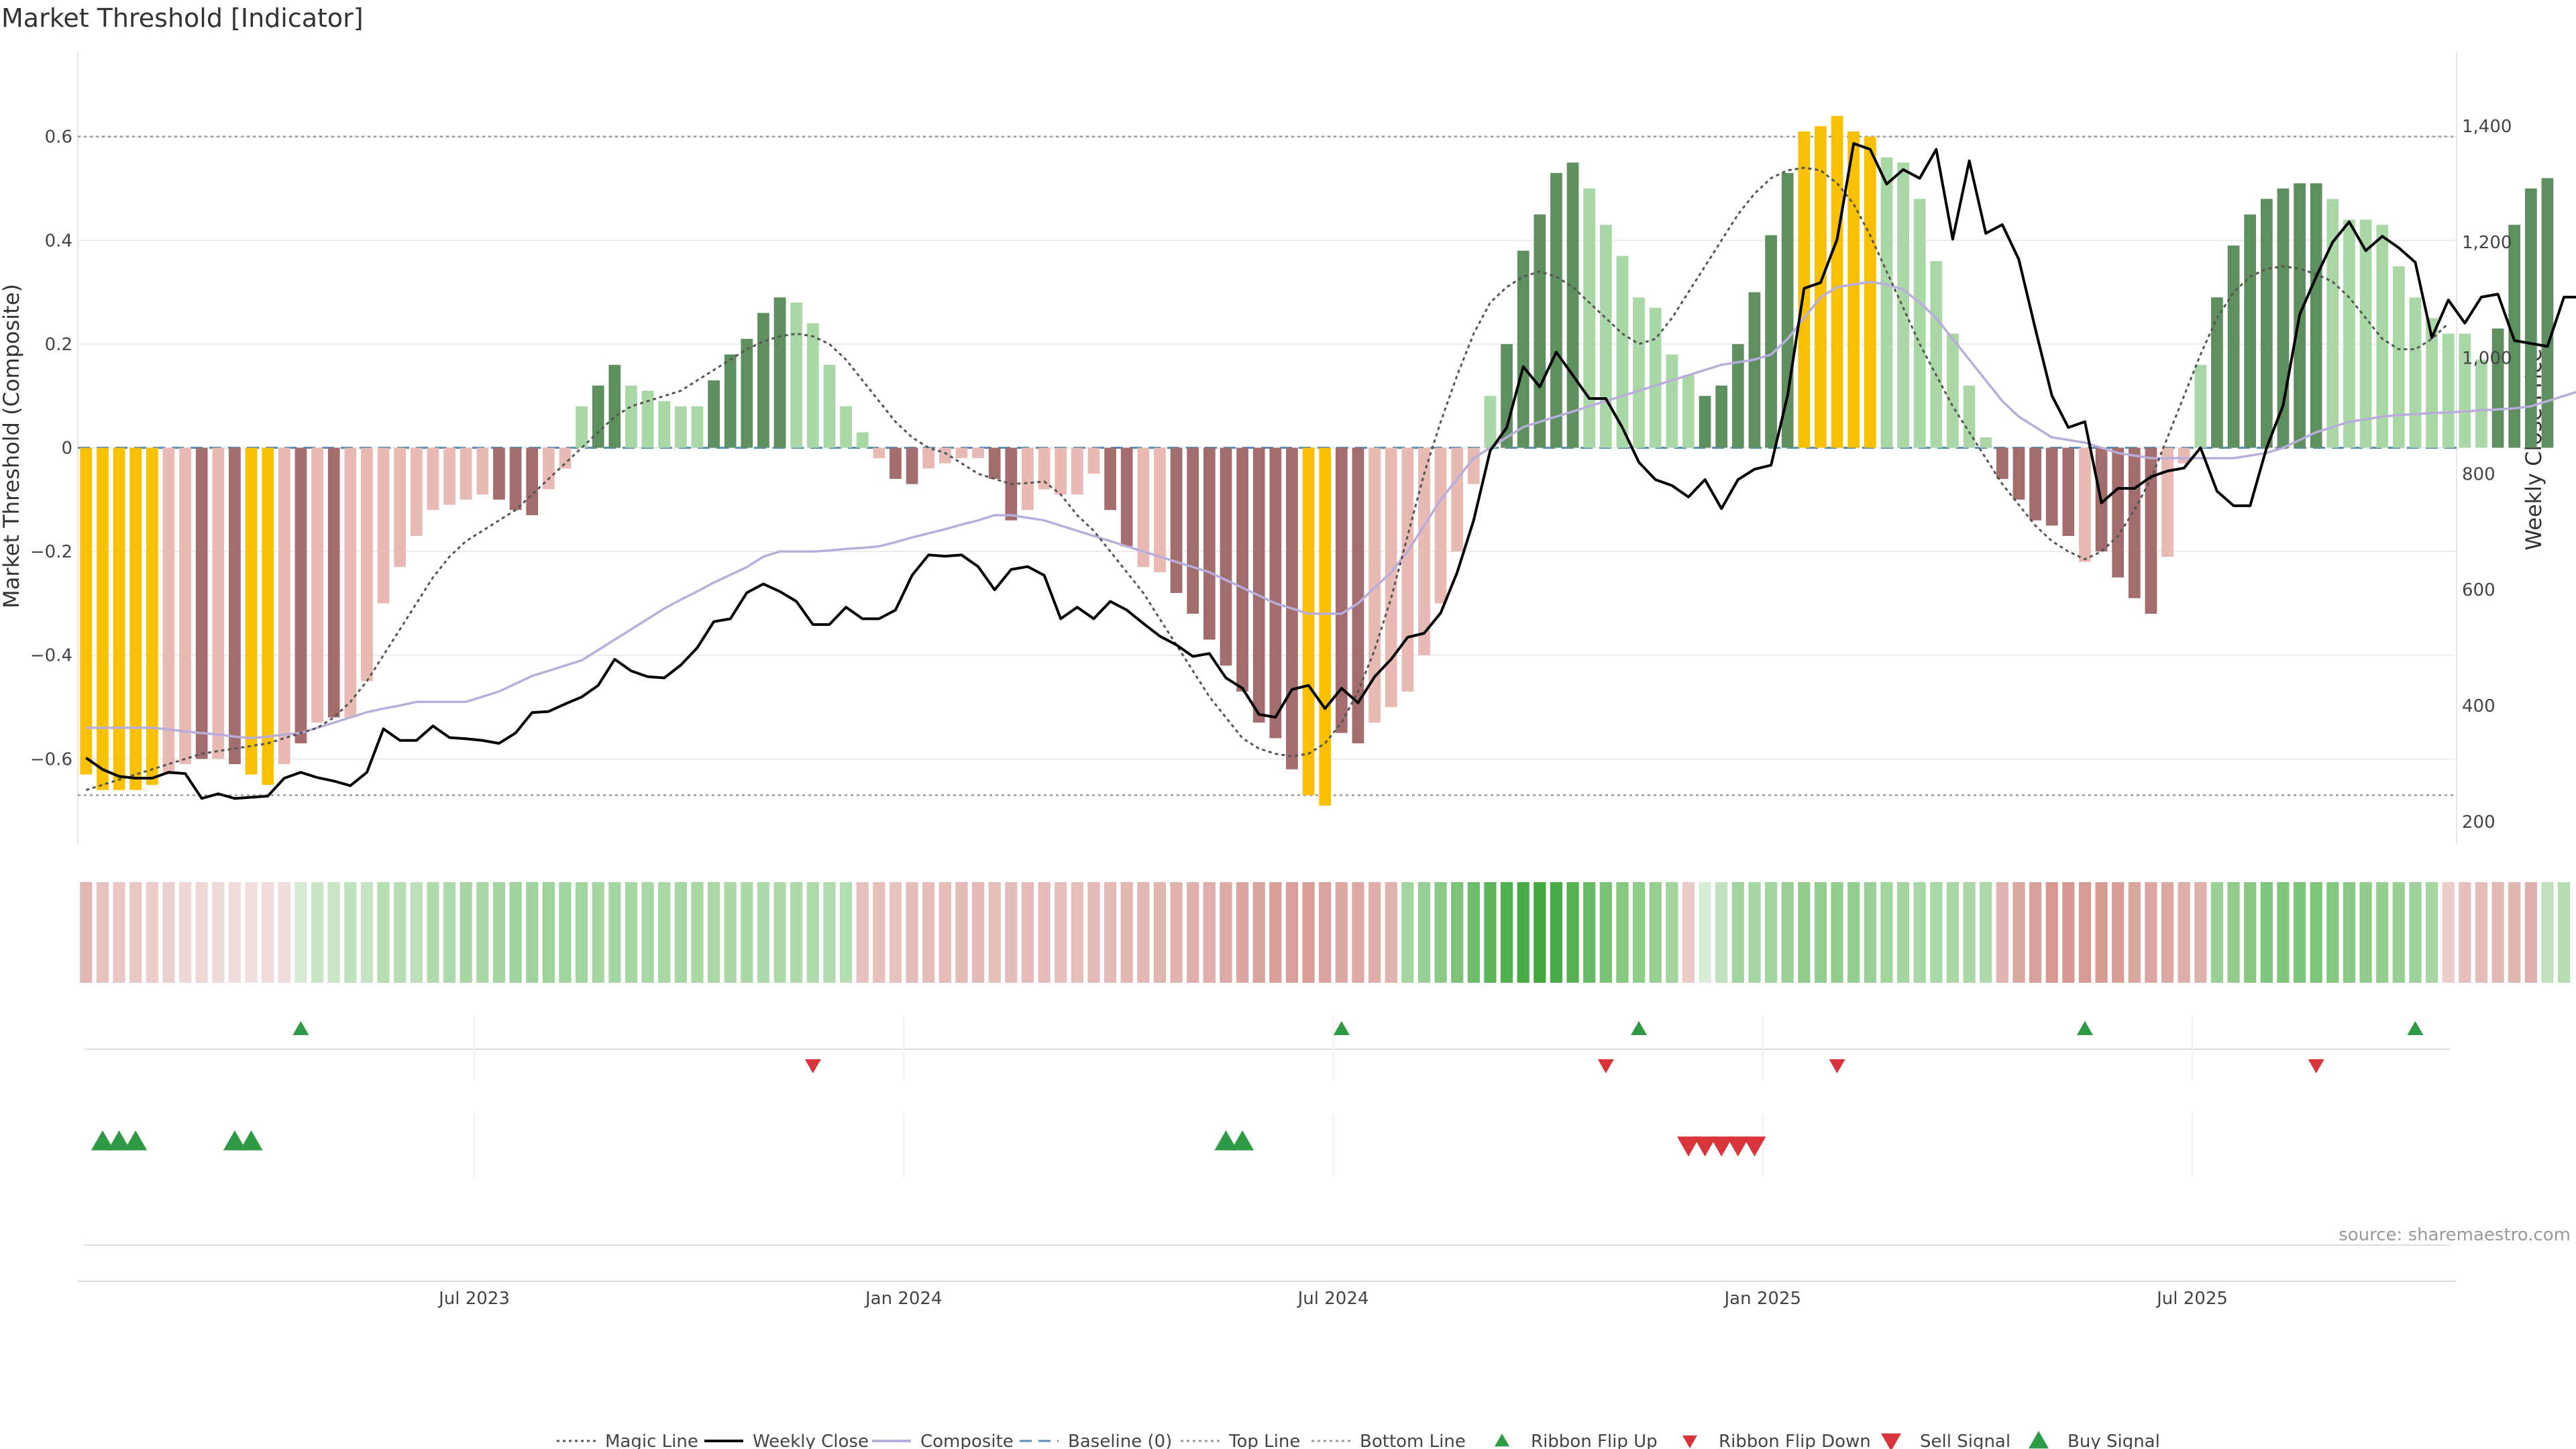  What do you see at coordinates (1413, 1440) in the screenshot?
I see `legend-label: Bottom Line` at bounding box center [1413, 1440].